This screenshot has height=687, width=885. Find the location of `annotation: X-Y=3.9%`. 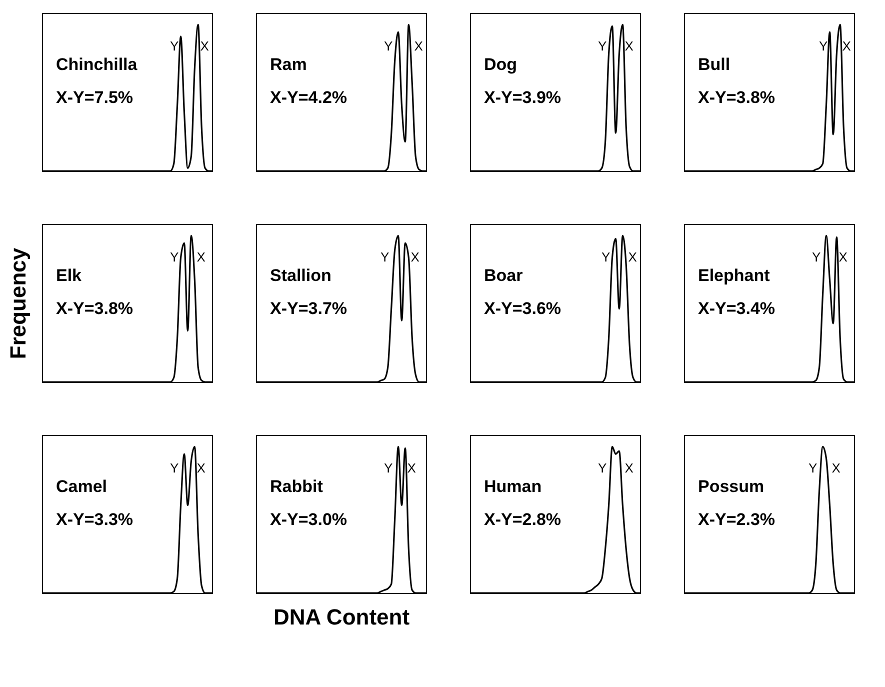

annotation: X-Y=3.9% is located at coordinates (523, 97).